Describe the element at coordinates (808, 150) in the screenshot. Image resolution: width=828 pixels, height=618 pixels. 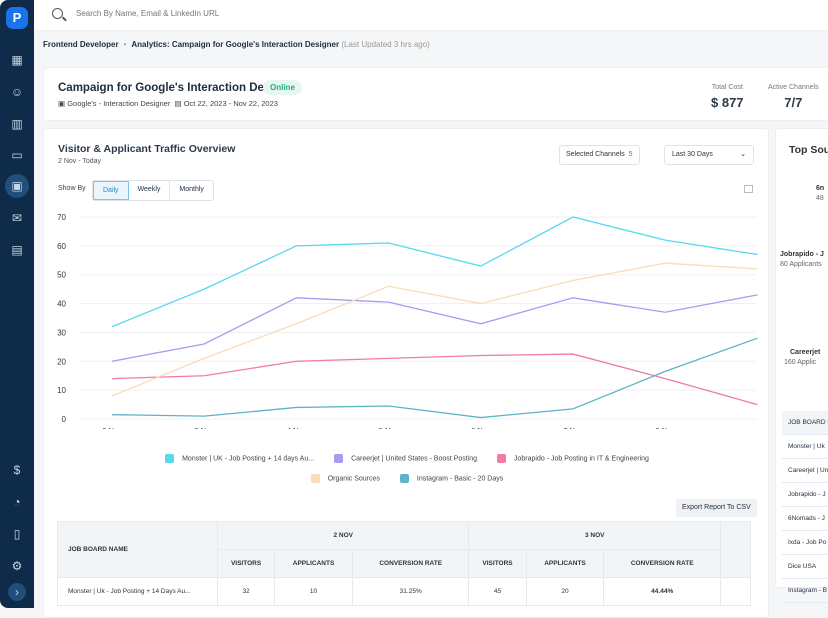
I see `top-sources-title: Top Sou` at that location.